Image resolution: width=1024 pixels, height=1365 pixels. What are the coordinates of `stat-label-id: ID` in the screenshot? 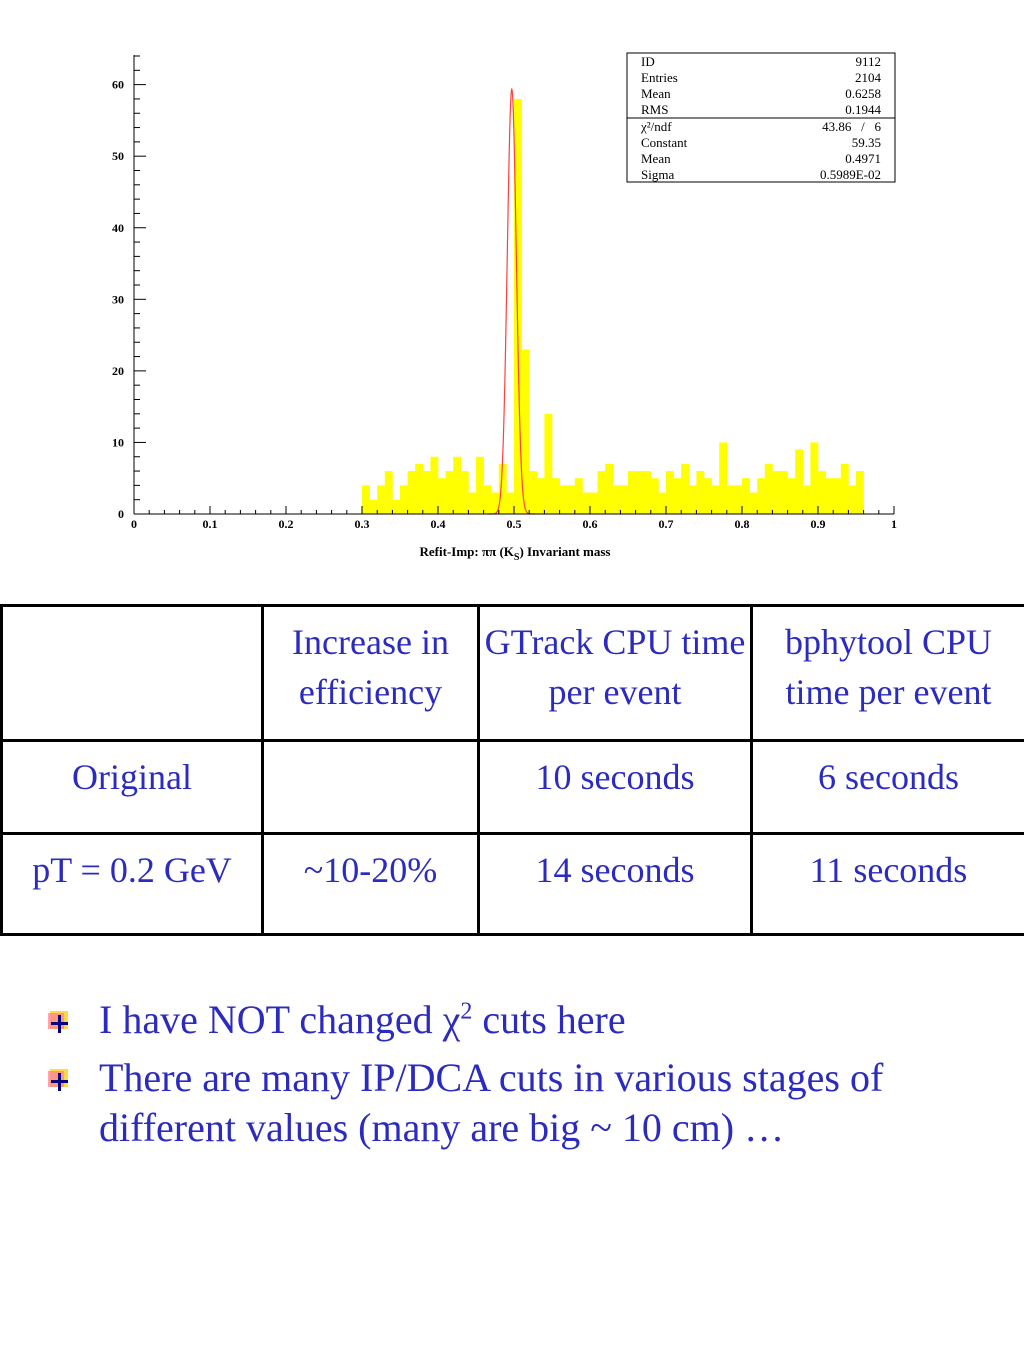 It's located at (648, 61).